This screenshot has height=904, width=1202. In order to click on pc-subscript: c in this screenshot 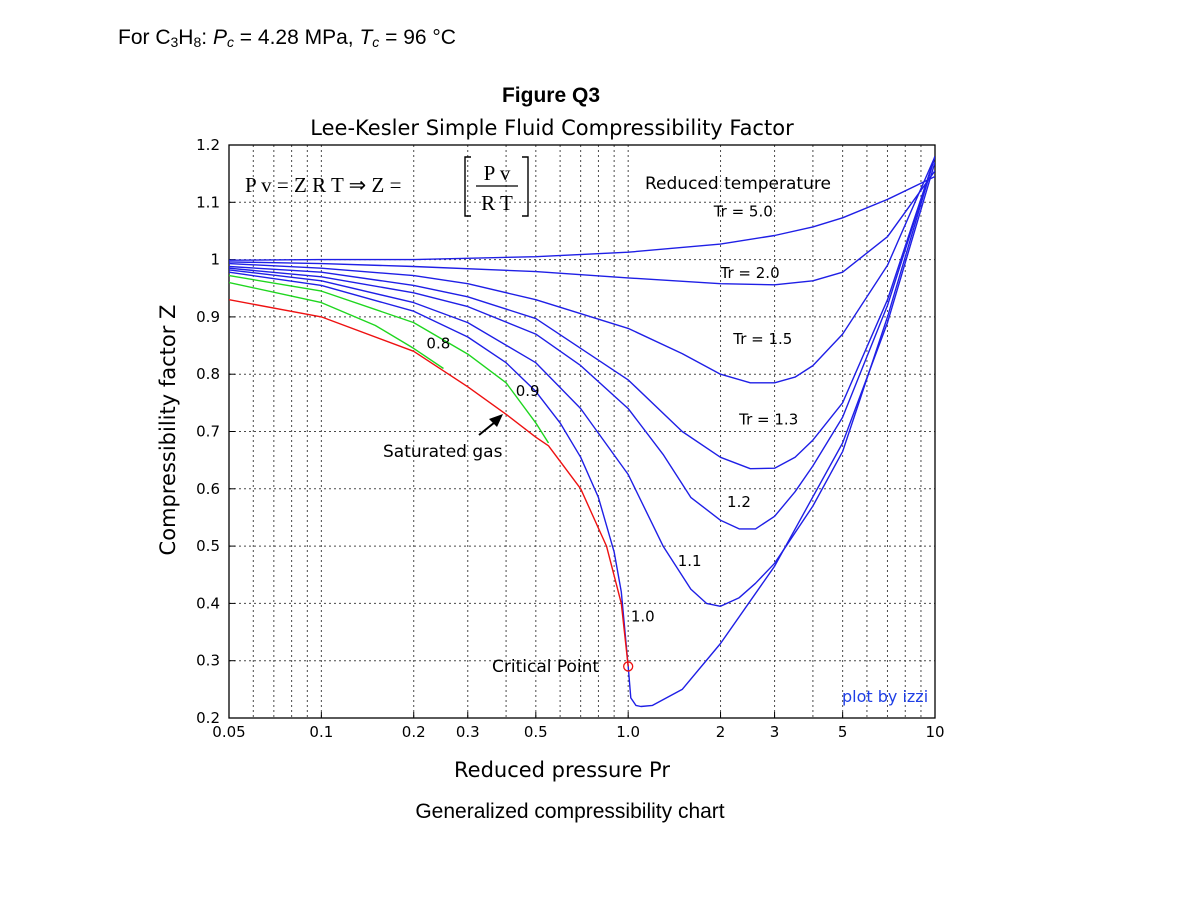, I will do `click(230, 42)`.